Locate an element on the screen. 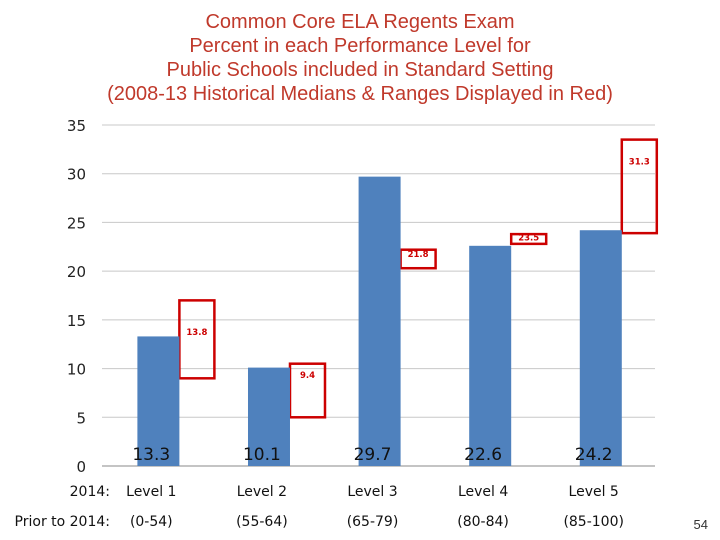  historical-median-label: 31.3 is located at coordinates (639, 163).